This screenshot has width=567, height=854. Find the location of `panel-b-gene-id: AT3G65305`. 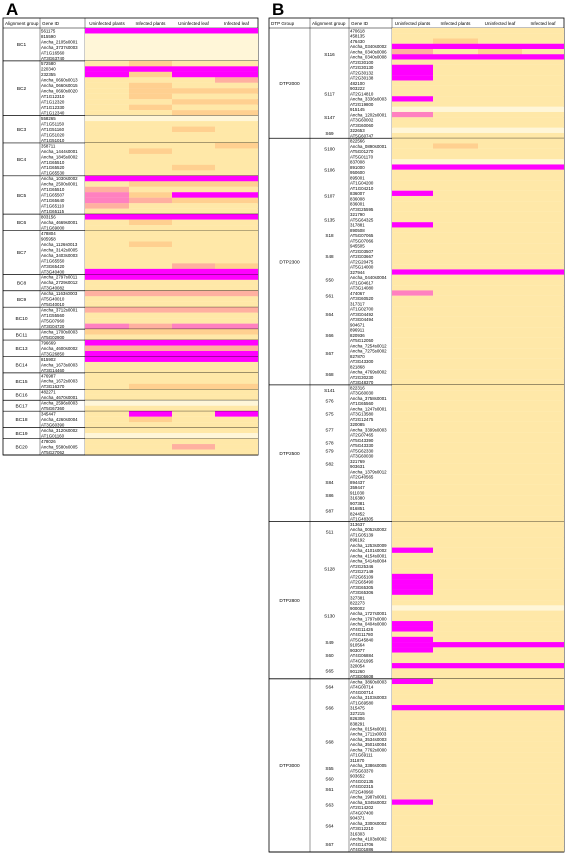

panel-b-gene-id: AT3G65305 is located at coordinates (362, 587).